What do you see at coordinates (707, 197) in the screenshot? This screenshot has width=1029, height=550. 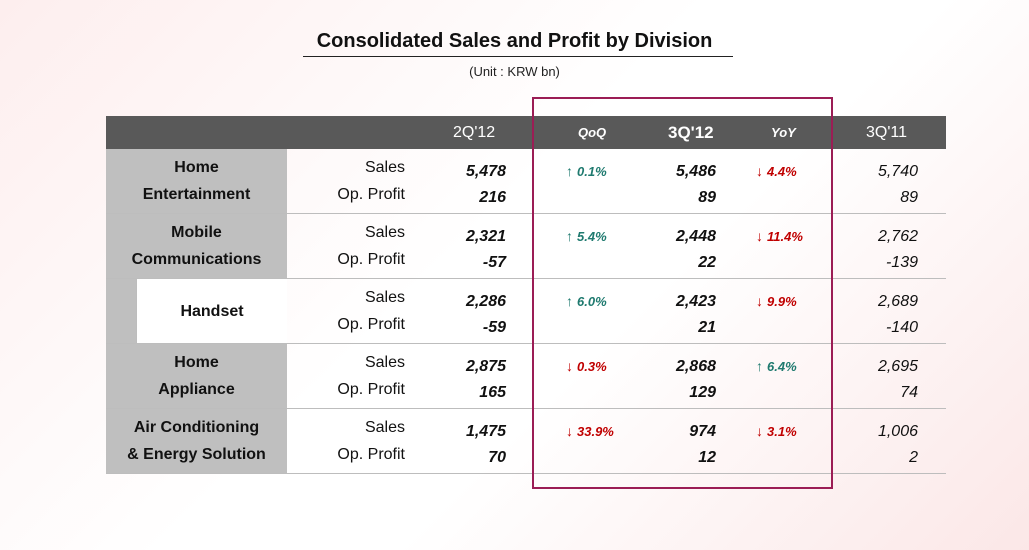 I see `value-3q12-op: 89` at bounding box center [707, 197].